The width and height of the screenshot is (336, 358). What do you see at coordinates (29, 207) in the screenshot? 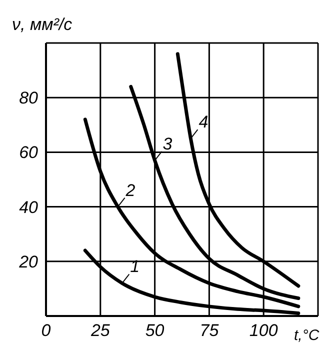
I see `y-tick-label: 40` at bounding box center [29, 207].